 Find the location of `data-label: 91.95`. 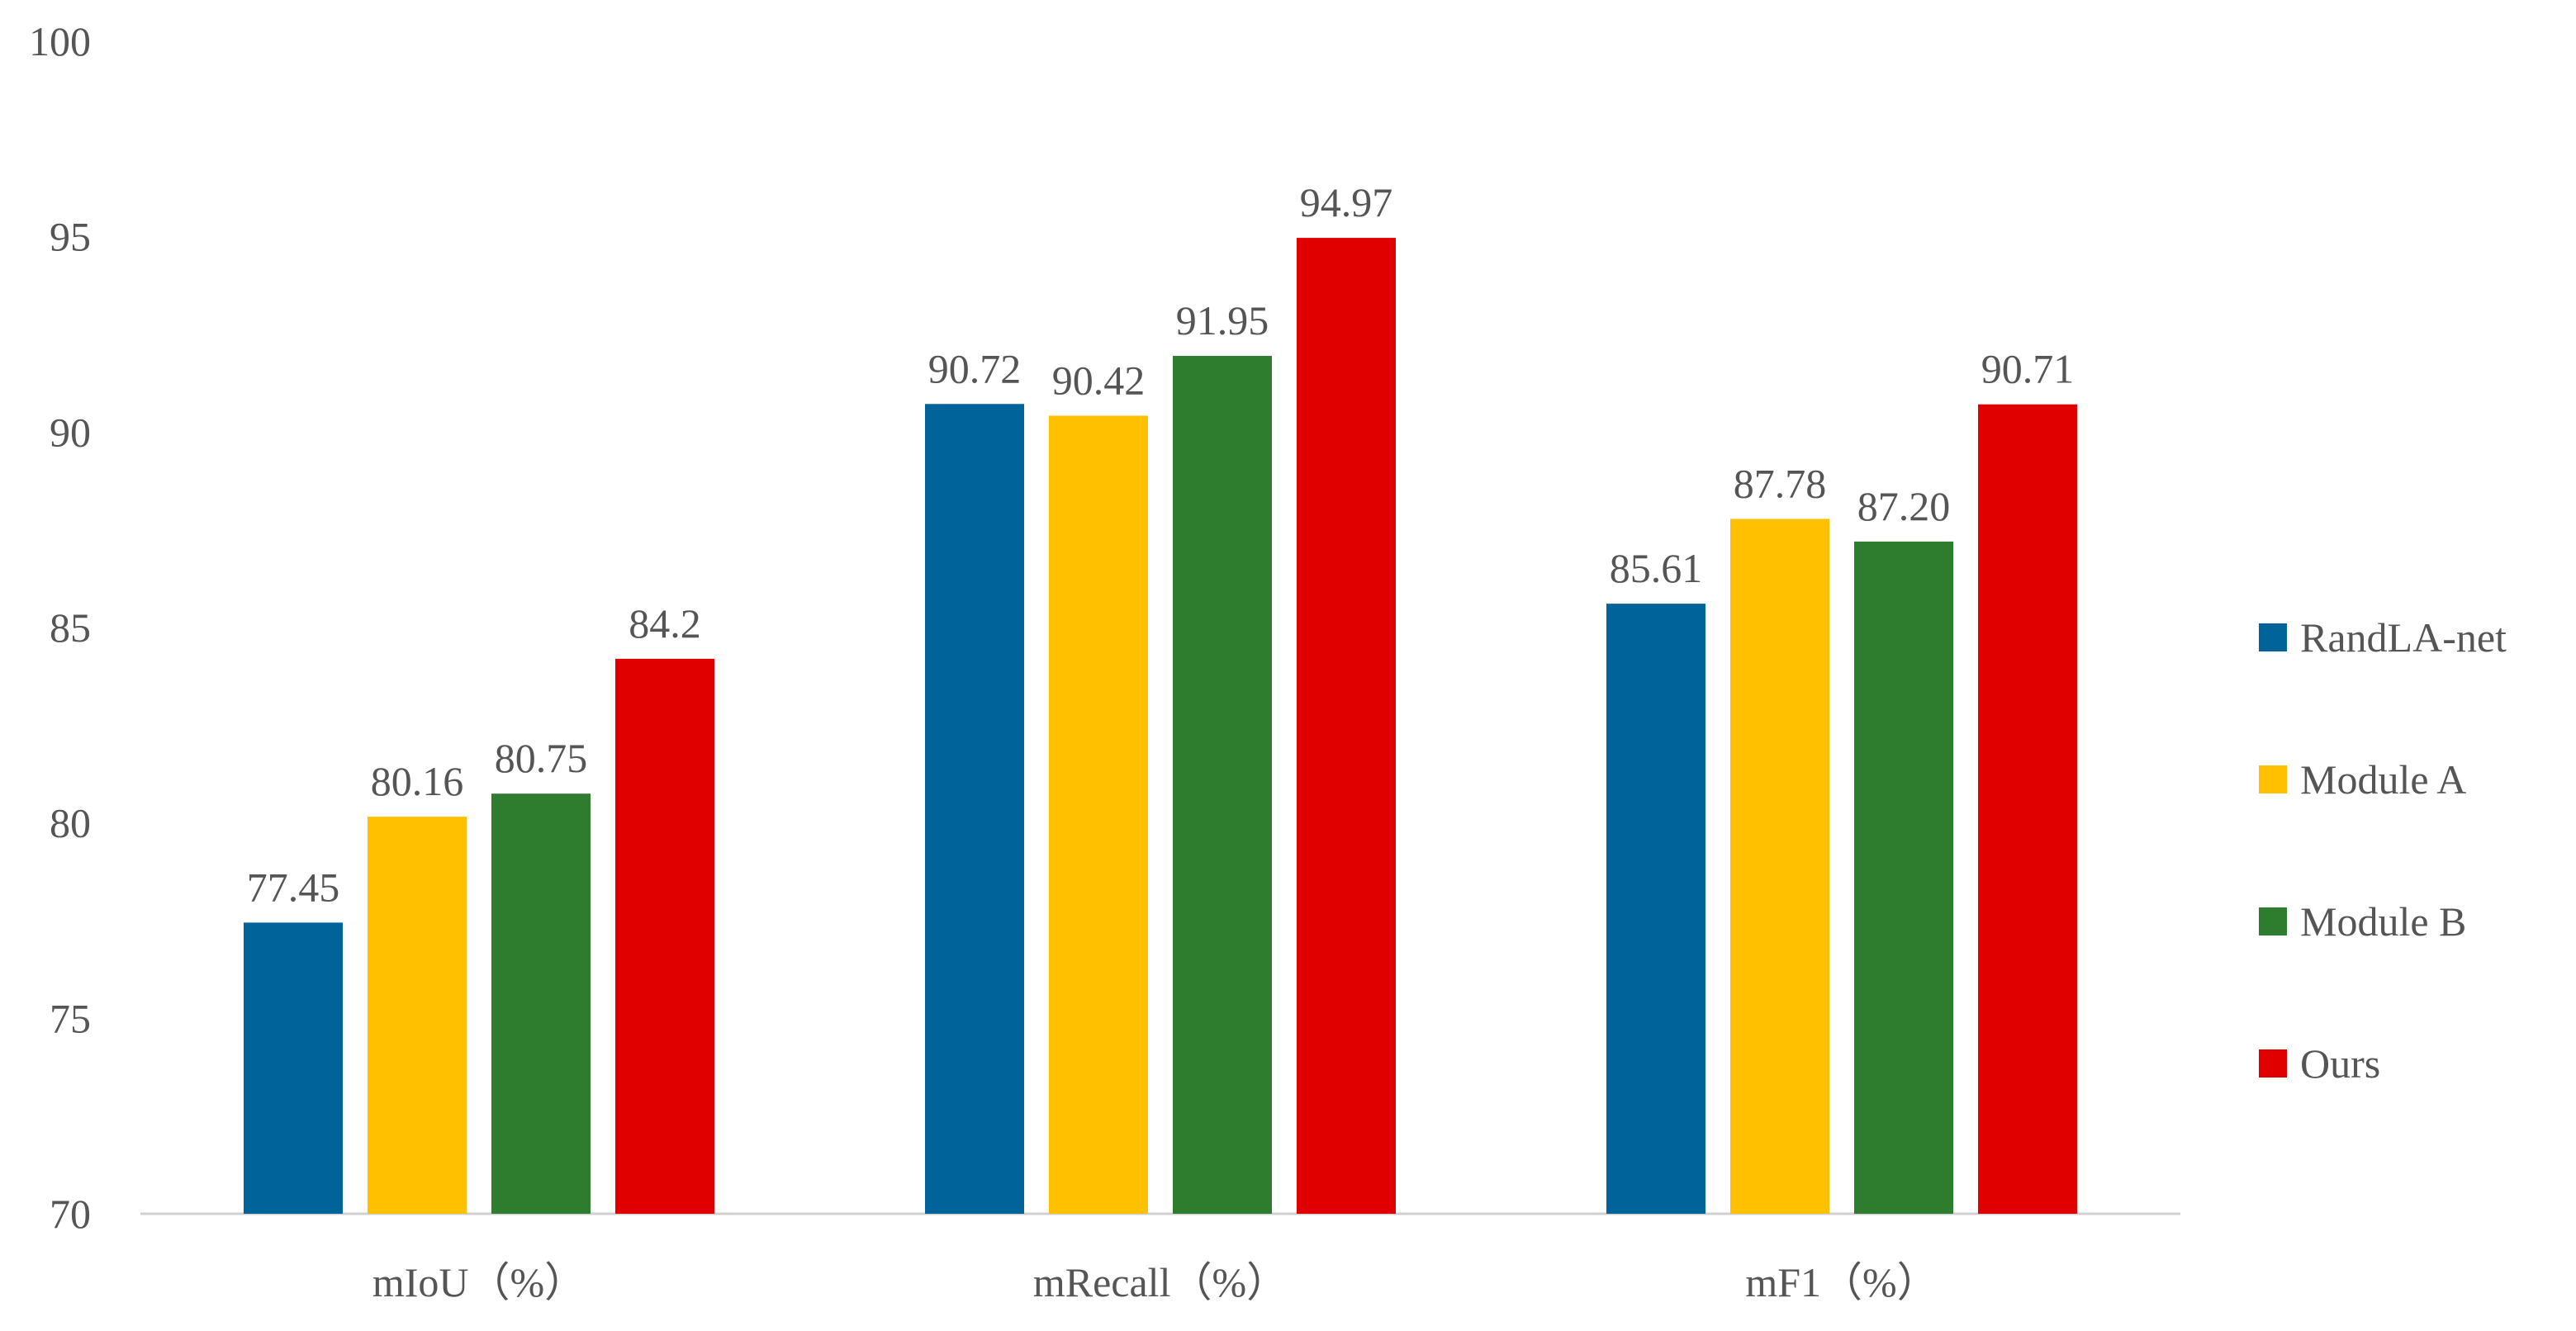

data-label: 91.95 is located at coordinates (1222, 320).